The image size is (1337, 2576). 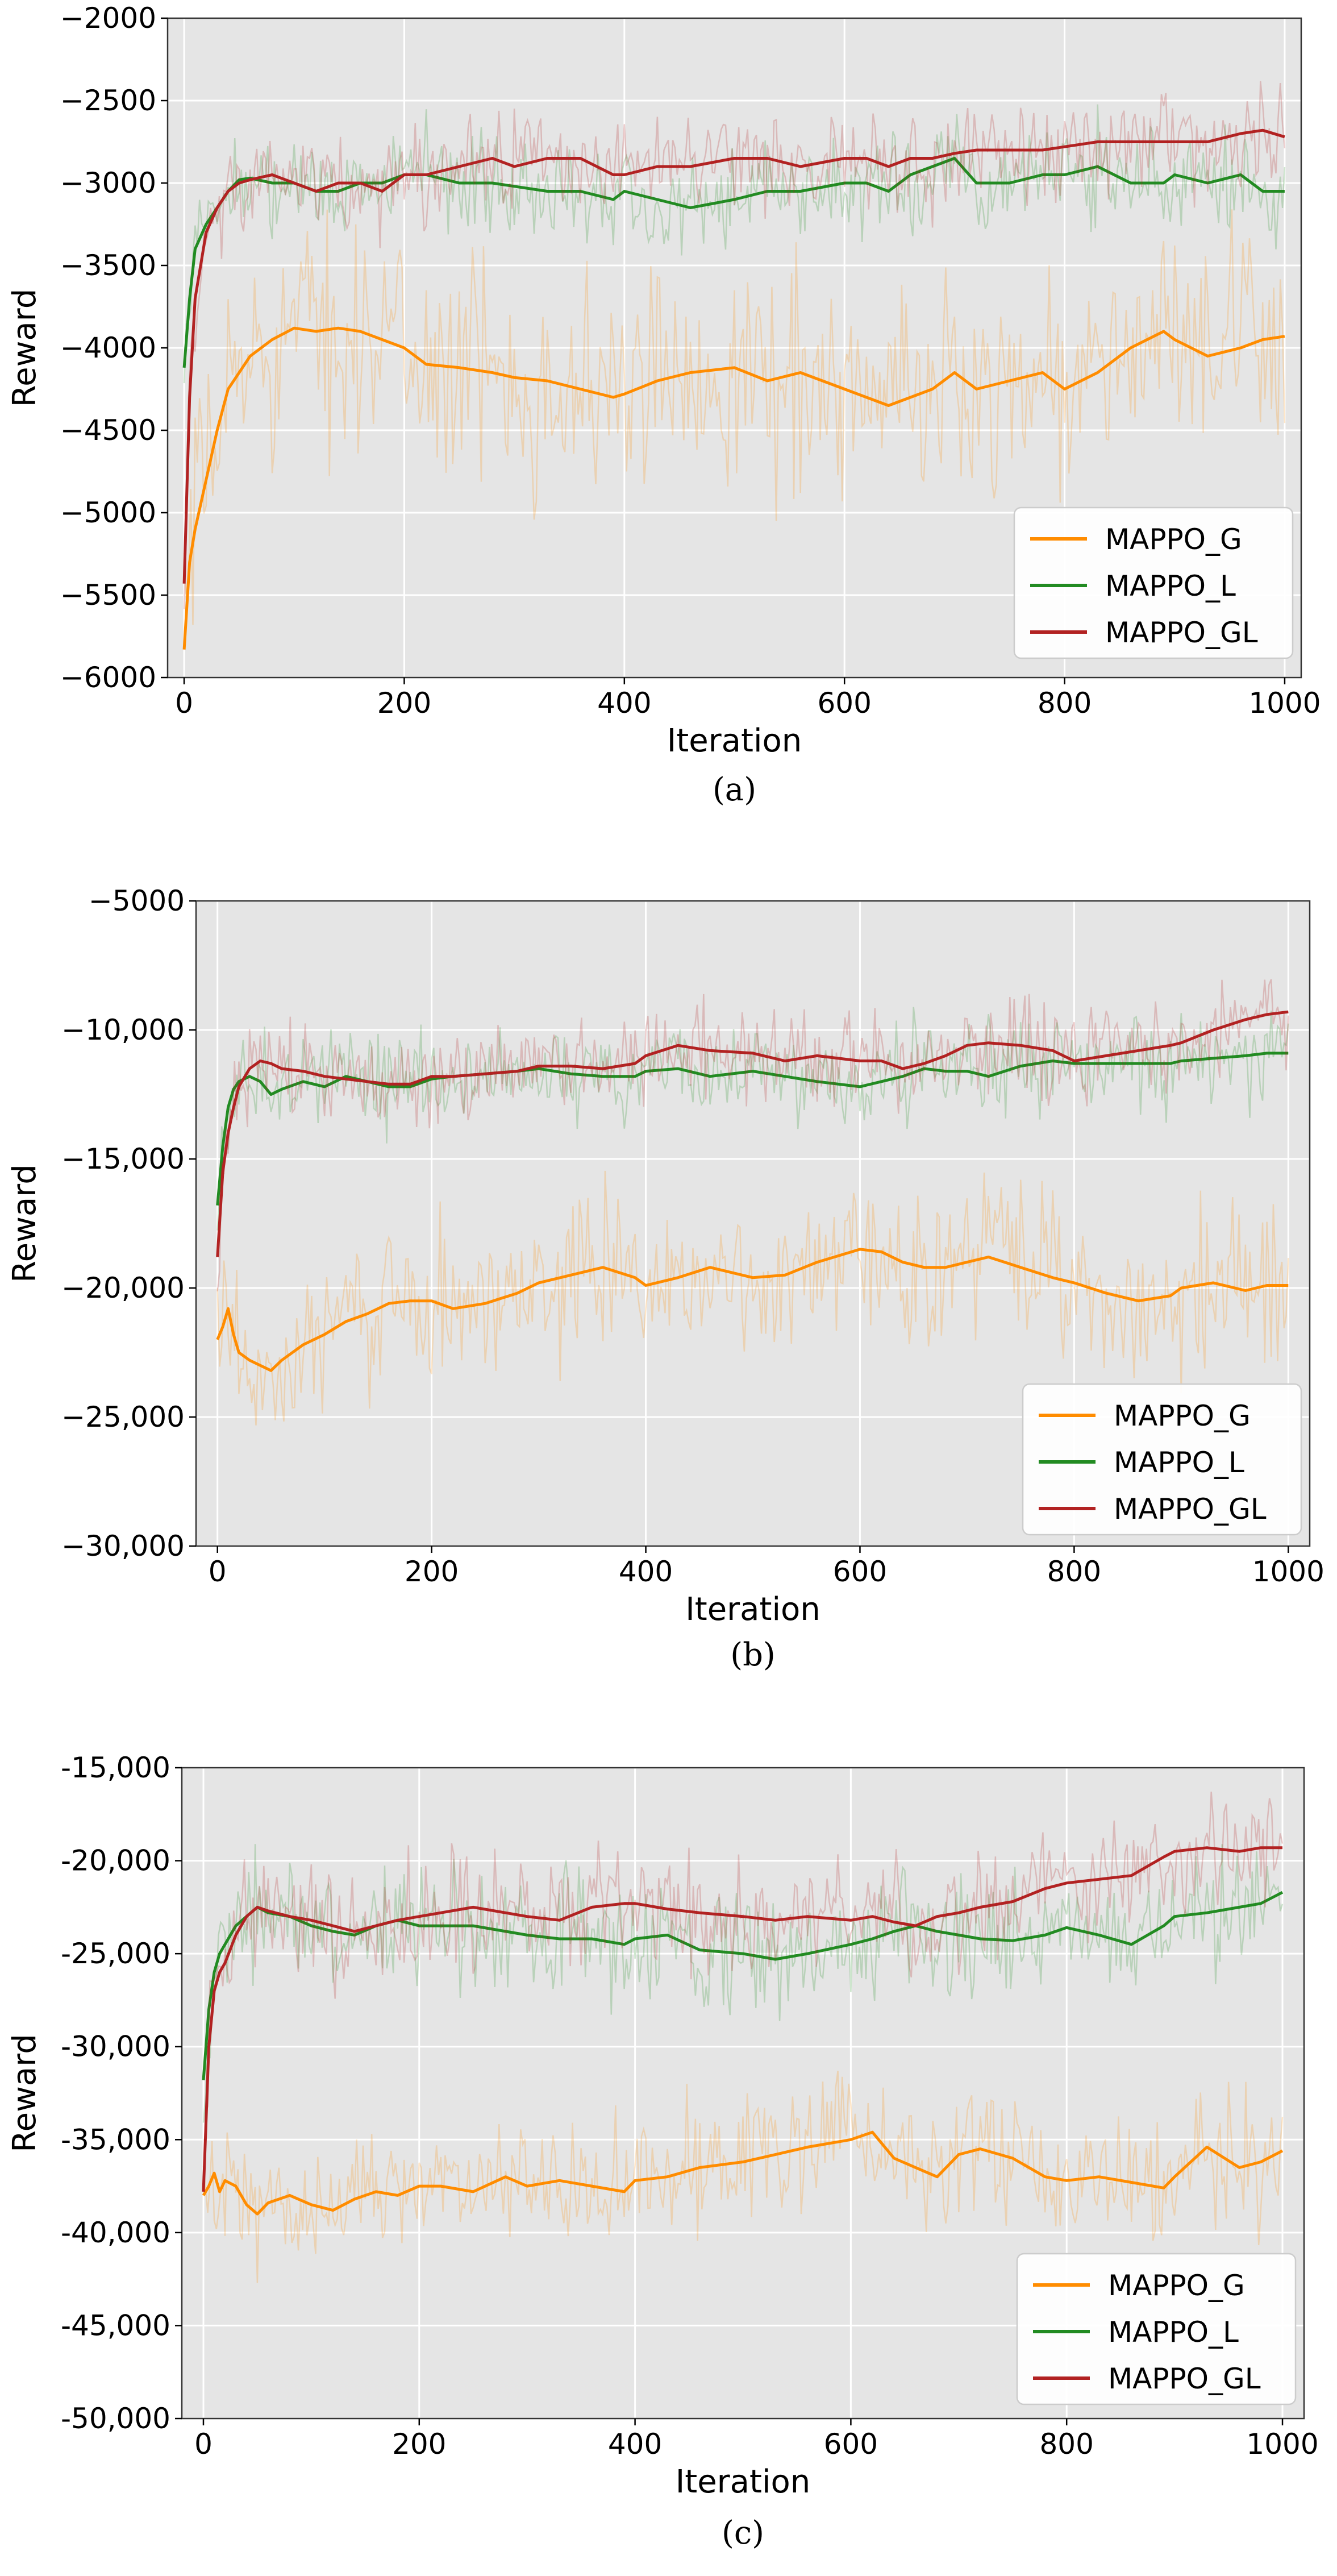 I want to click on y-tick-label: −25,000, so click(x=123, y=1417).